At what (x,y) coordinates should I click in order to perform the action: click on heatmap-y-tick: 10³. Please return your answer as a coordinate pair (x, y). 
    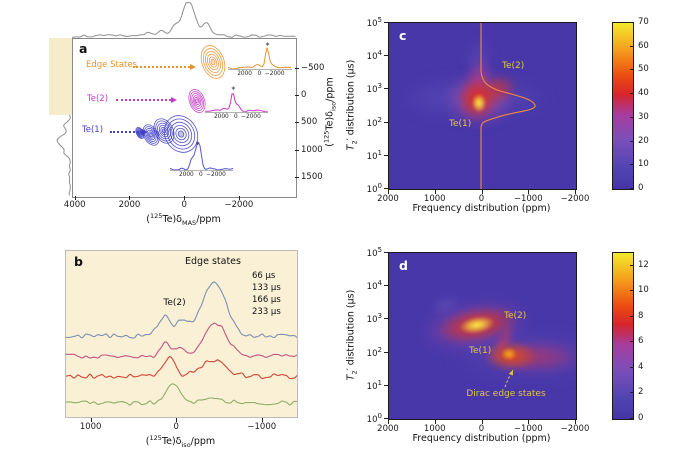
    Looking at the image, I should click on (374, 88).